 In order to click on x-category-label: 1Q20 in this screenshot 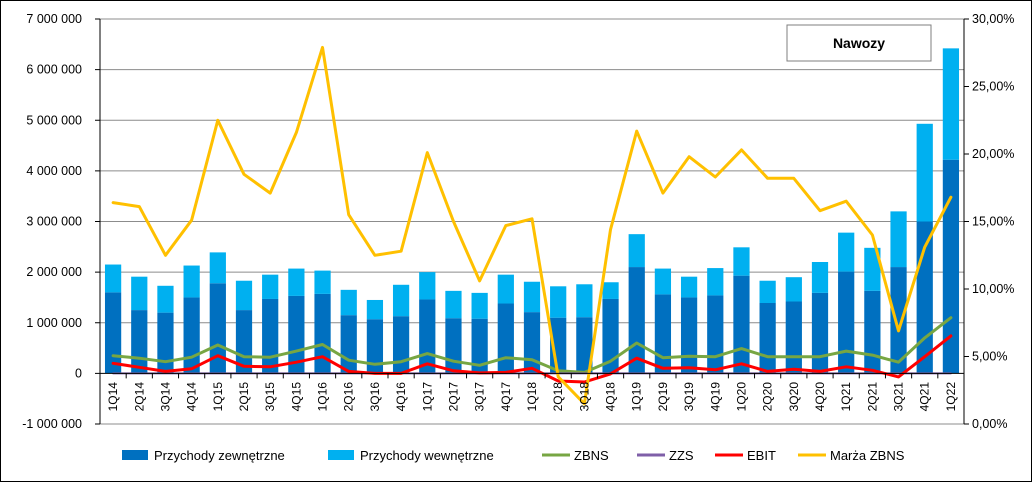, I will do `click(741, 397)`.